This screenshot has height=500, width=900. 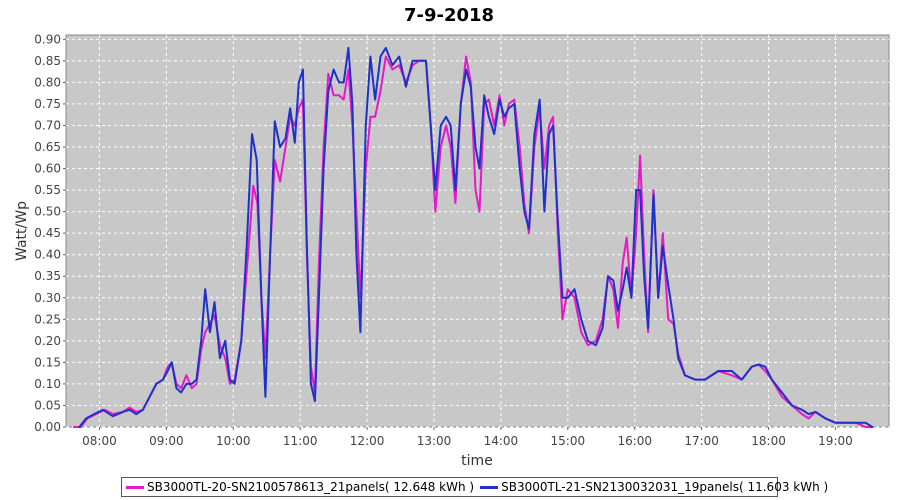 I want to click on x-tick-label: 11:00, so click(x=300, y=441).